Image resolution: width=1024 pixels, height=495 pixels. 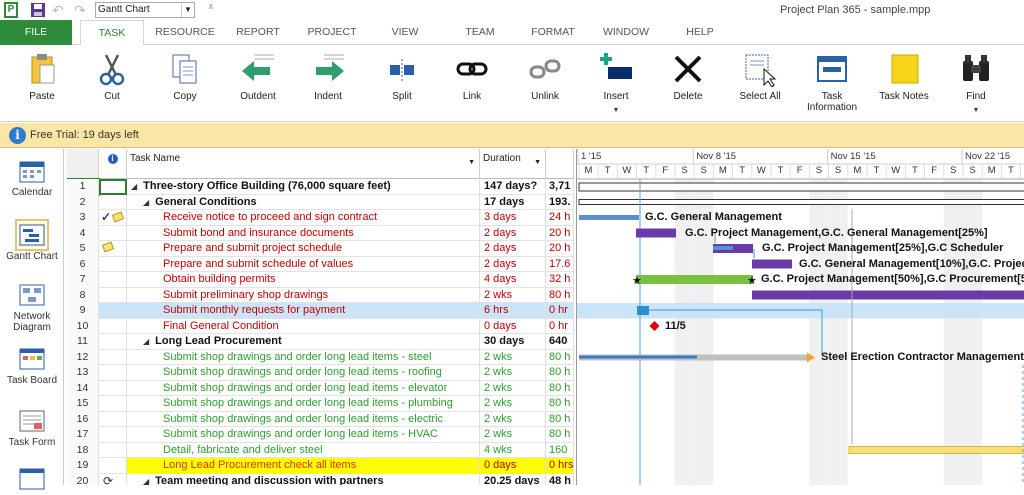 What do you see at coordinates (83, 466) in the screenshot?
I see `row-id: 19` at bounding box center [83, 466].